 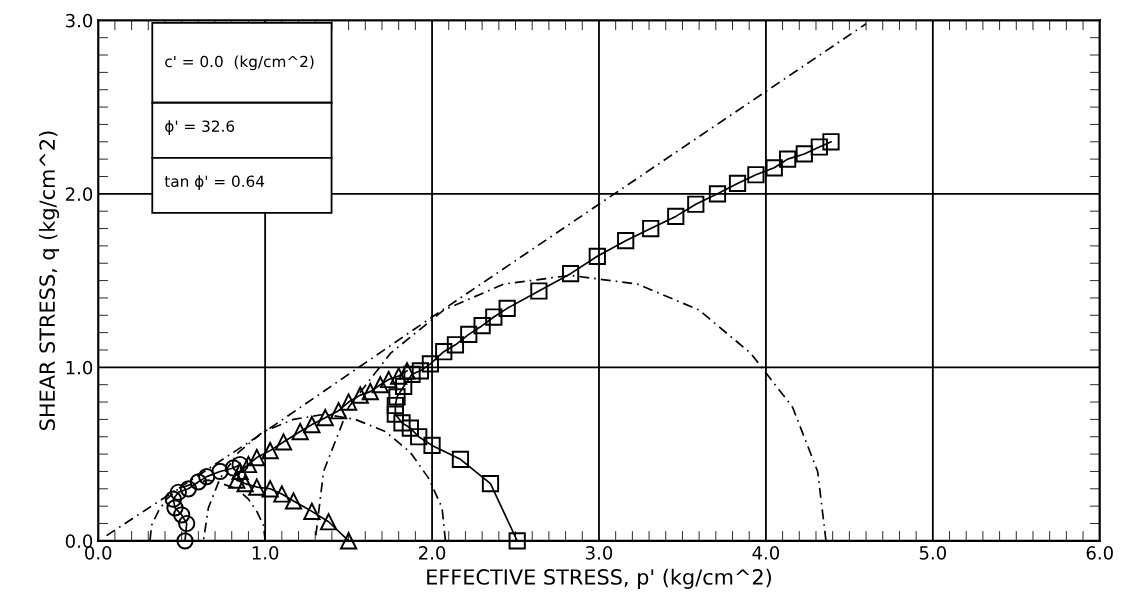 I want to click on annotation: c' = 0.0 (kg/cm^2), so click(x=239, y=63).